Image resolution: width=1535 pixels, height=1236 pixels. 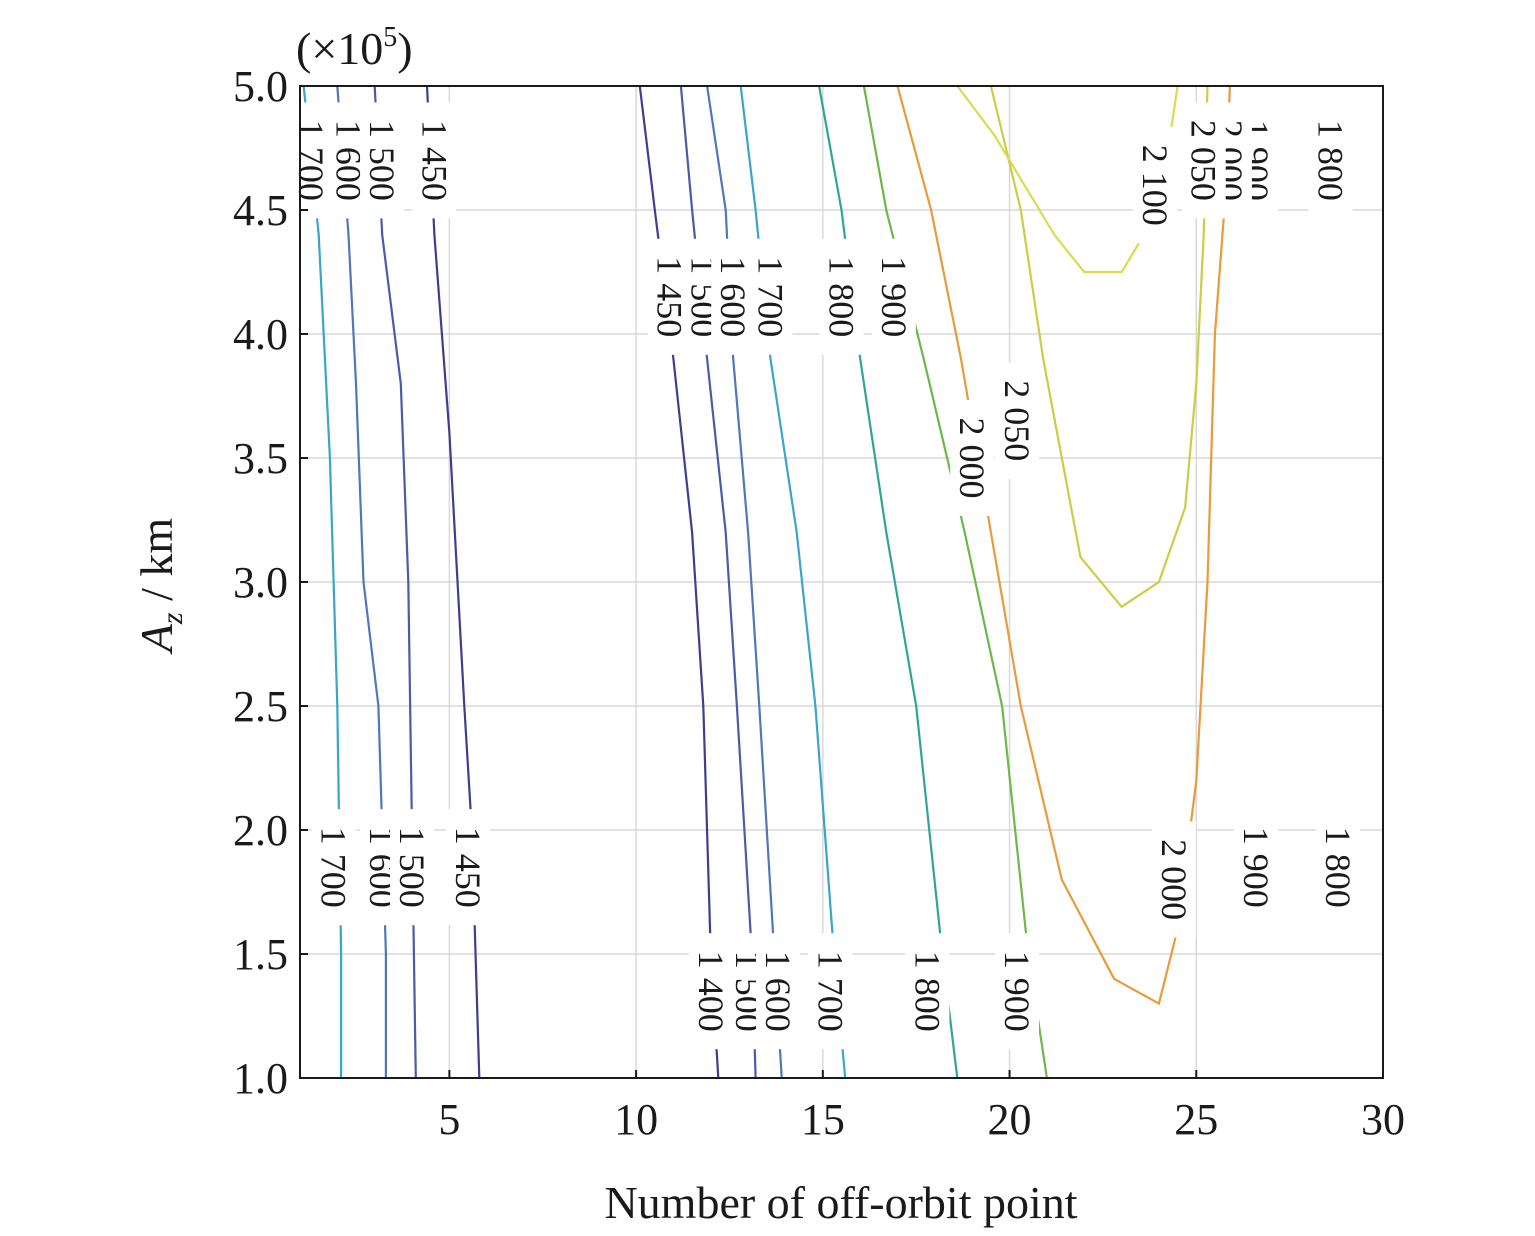 What do you see at coordinates (404, 48) in the screenshot?
I see `y-multiplier-close: )` at bounding box center [404, 48].